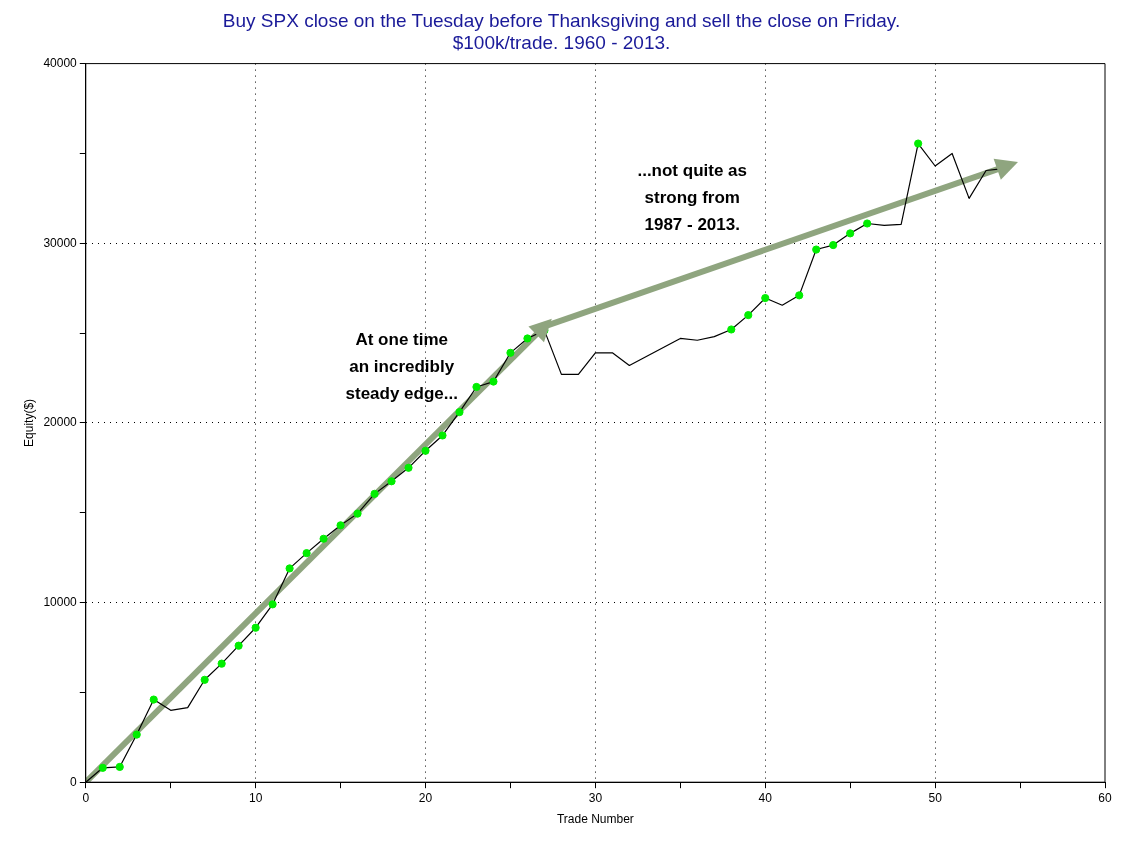 This screenshot has height=861, width=1143. Describe the element at coordinates (765, 797) in the screenshot. I see `x-tick-label: 40` at that location.